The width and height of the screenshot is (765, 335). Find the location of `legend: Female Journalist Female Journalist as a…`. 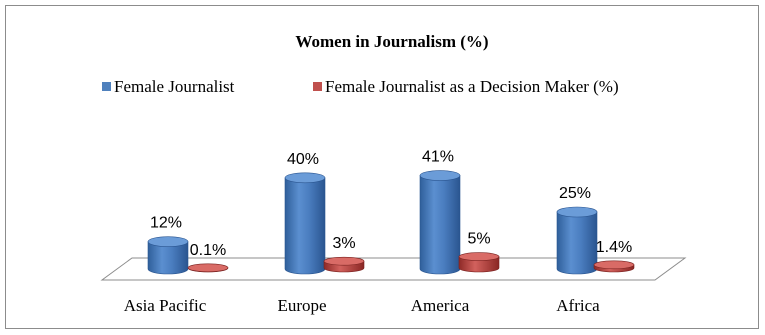

legend: Female Journalist Female Journalist as a… is located at coordinates (360, 86).